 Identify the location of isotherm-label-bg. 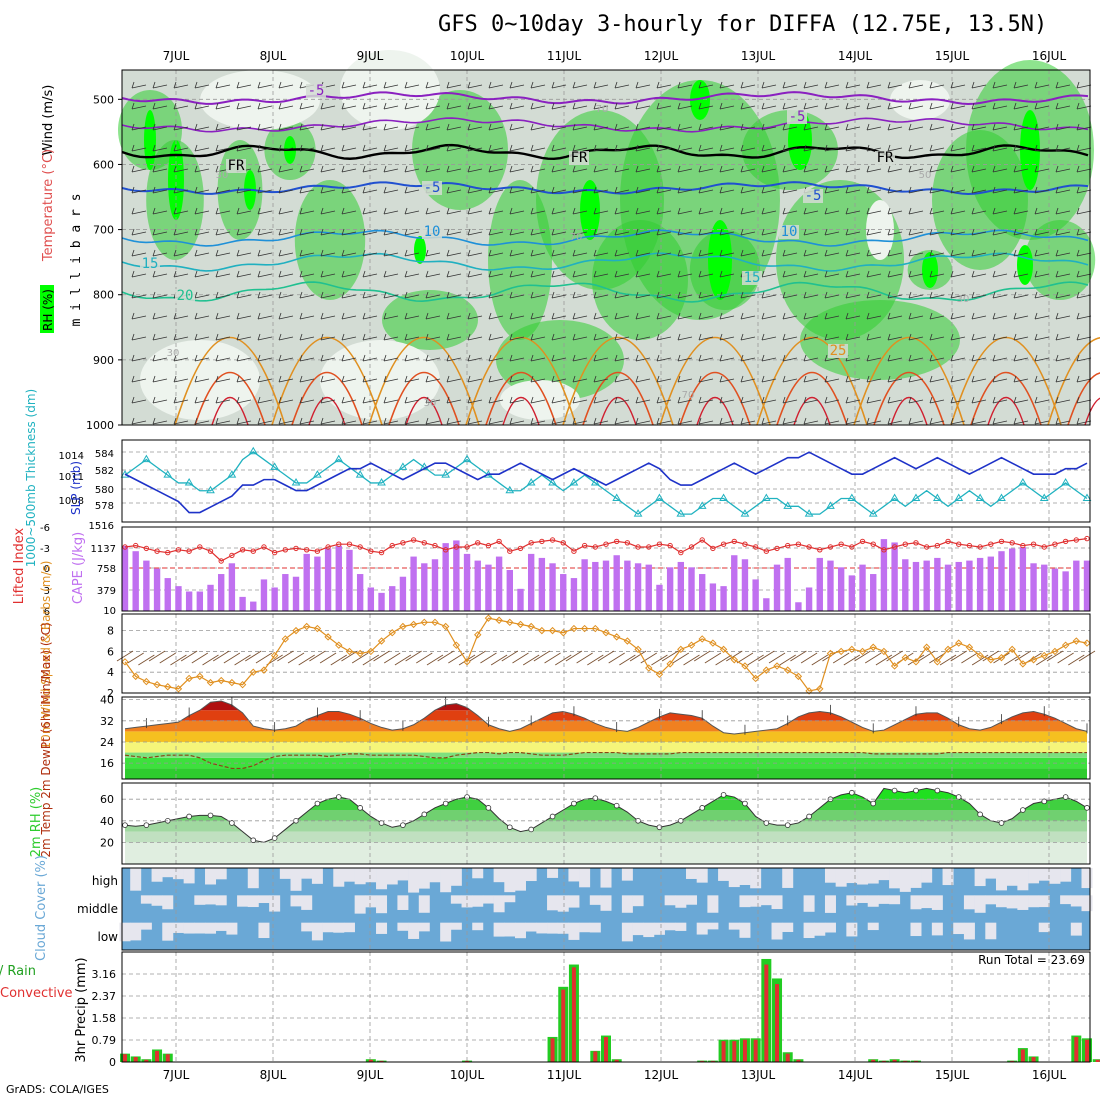
(432, 188).